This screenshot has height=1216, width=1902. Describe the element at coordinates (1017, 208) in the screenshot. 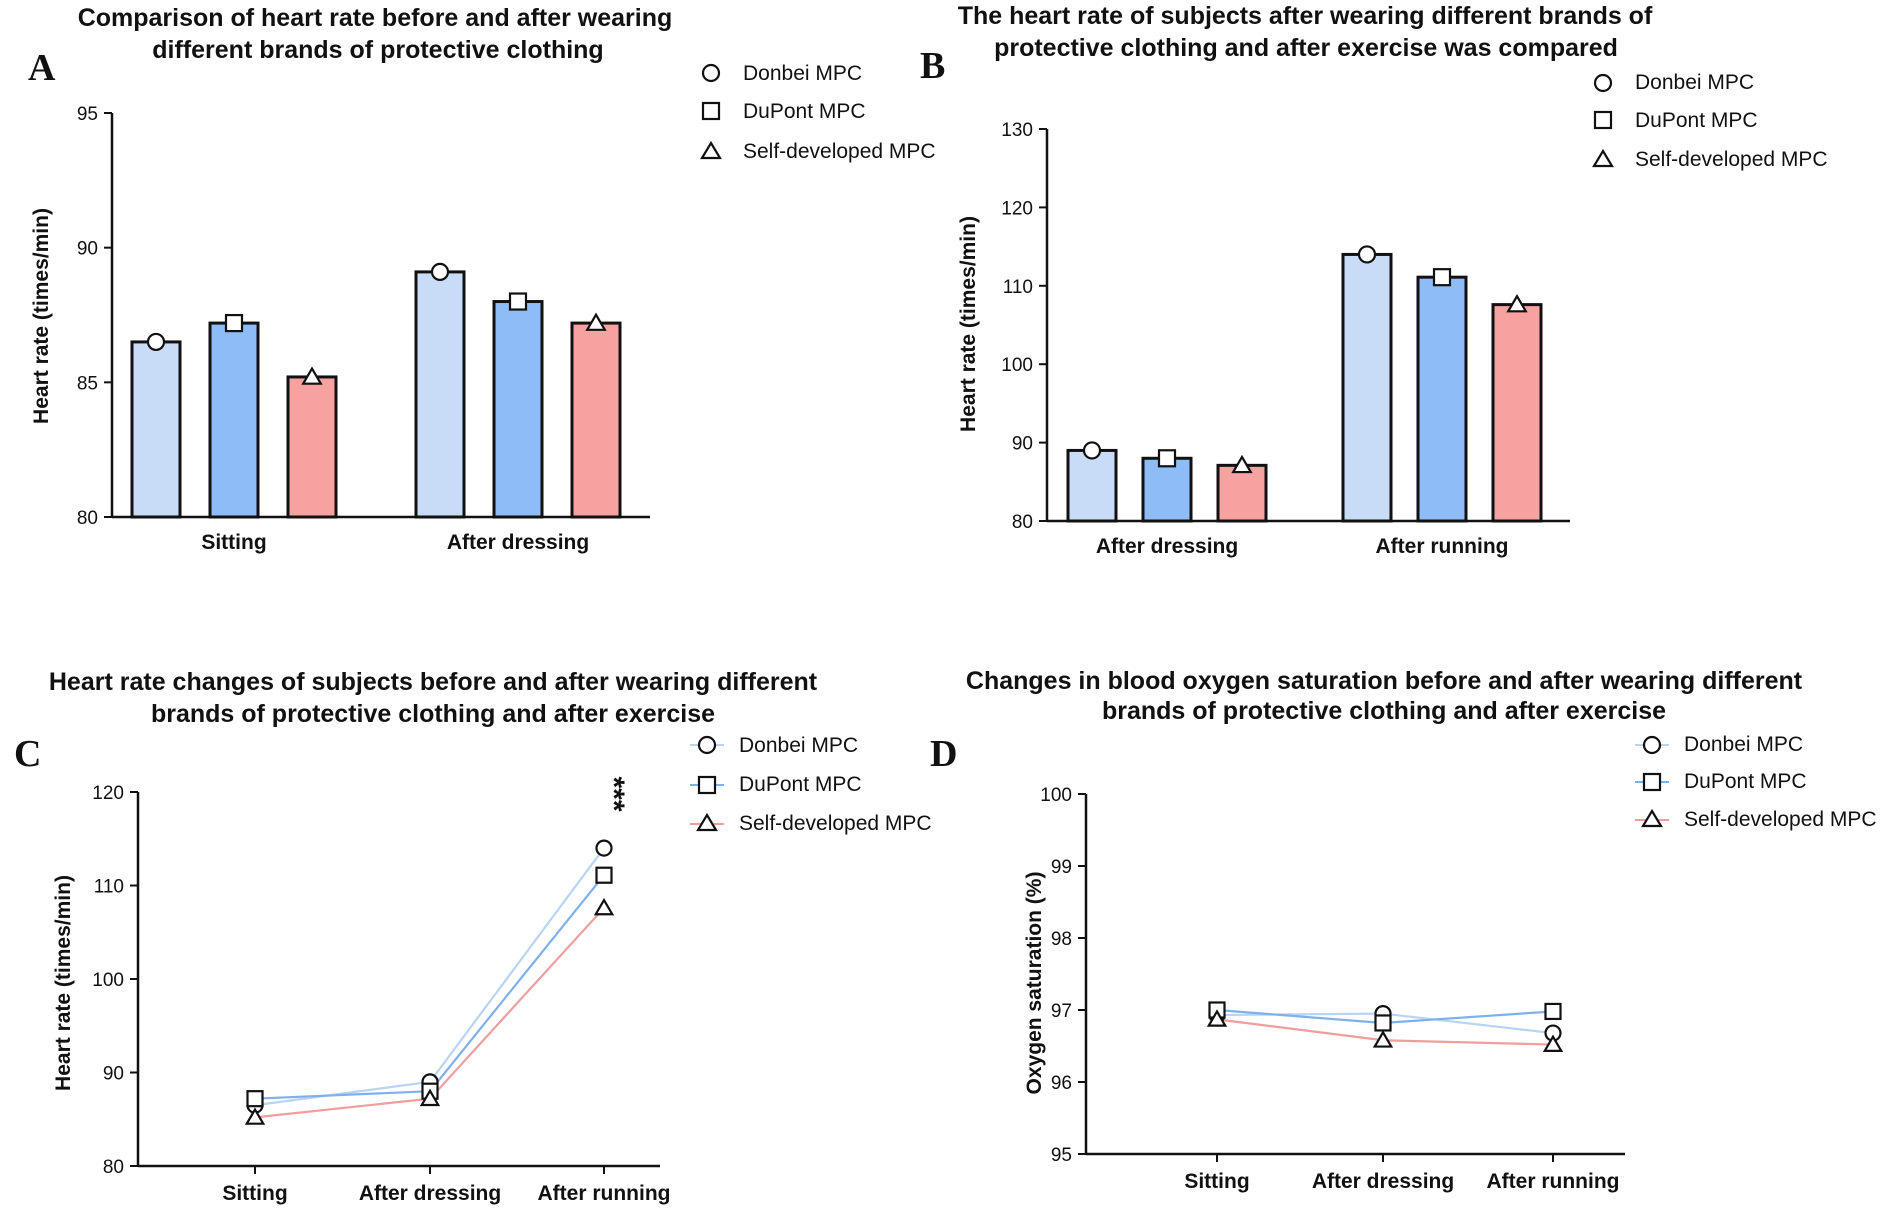

I see `panel-b-y-tick-label: 120` at that location.